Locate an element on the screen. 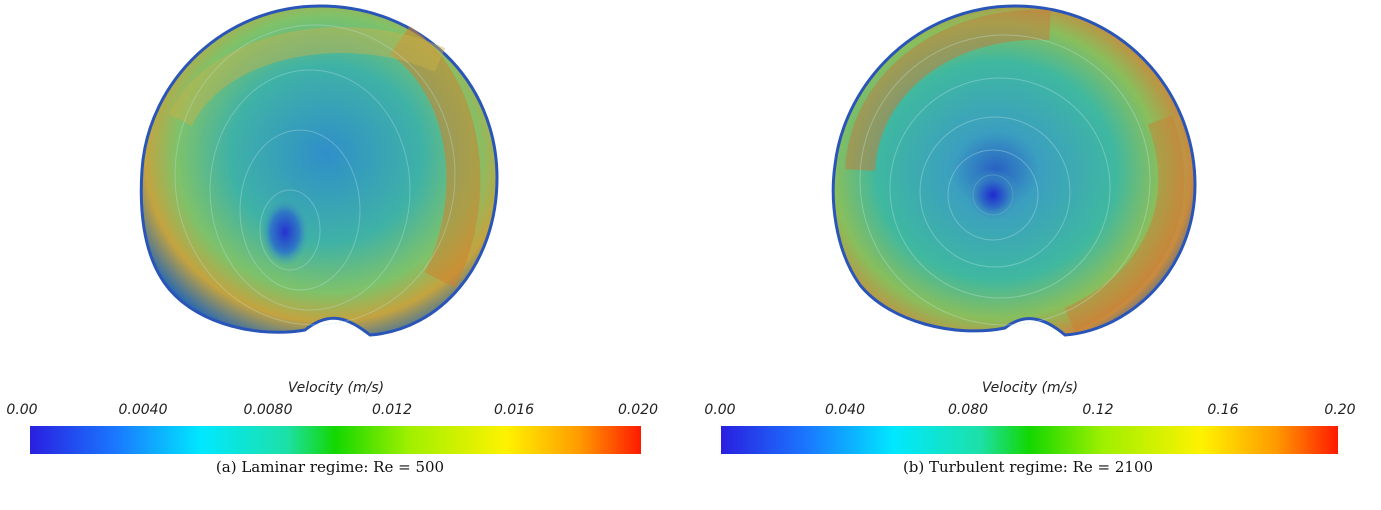  colorbar-tick: 0.020 is located at coordinates (638, 410).